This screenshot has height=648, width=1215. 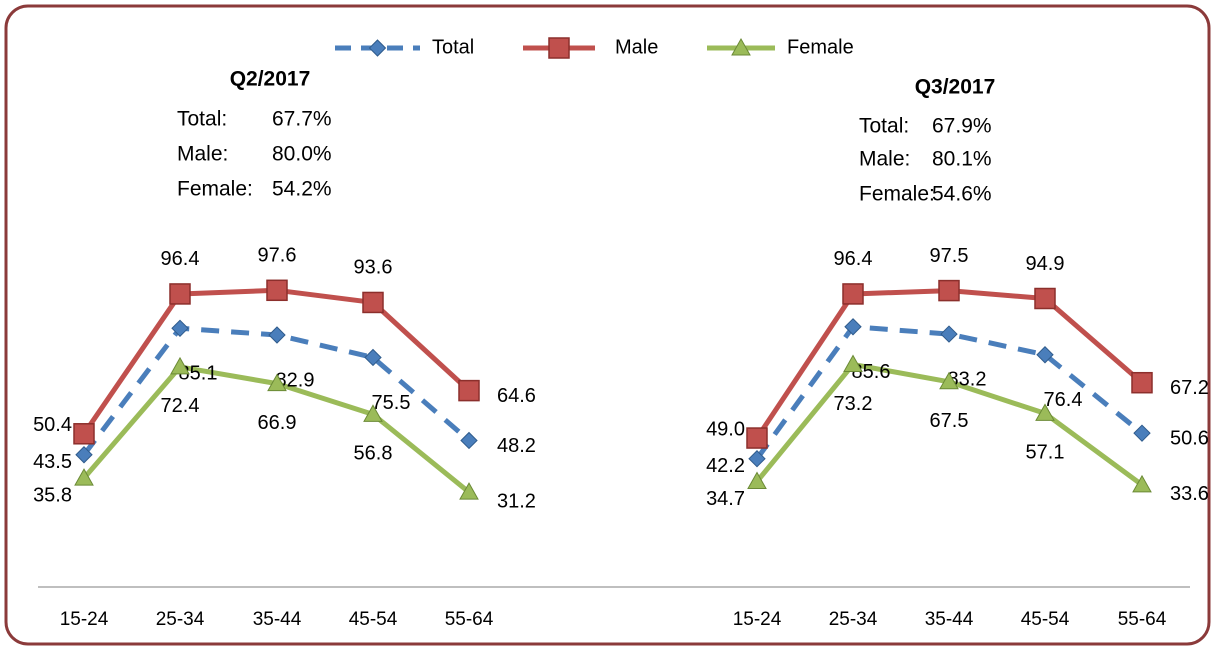 I want to click on stat-value: 67.9%, so click(x=962, y=126).